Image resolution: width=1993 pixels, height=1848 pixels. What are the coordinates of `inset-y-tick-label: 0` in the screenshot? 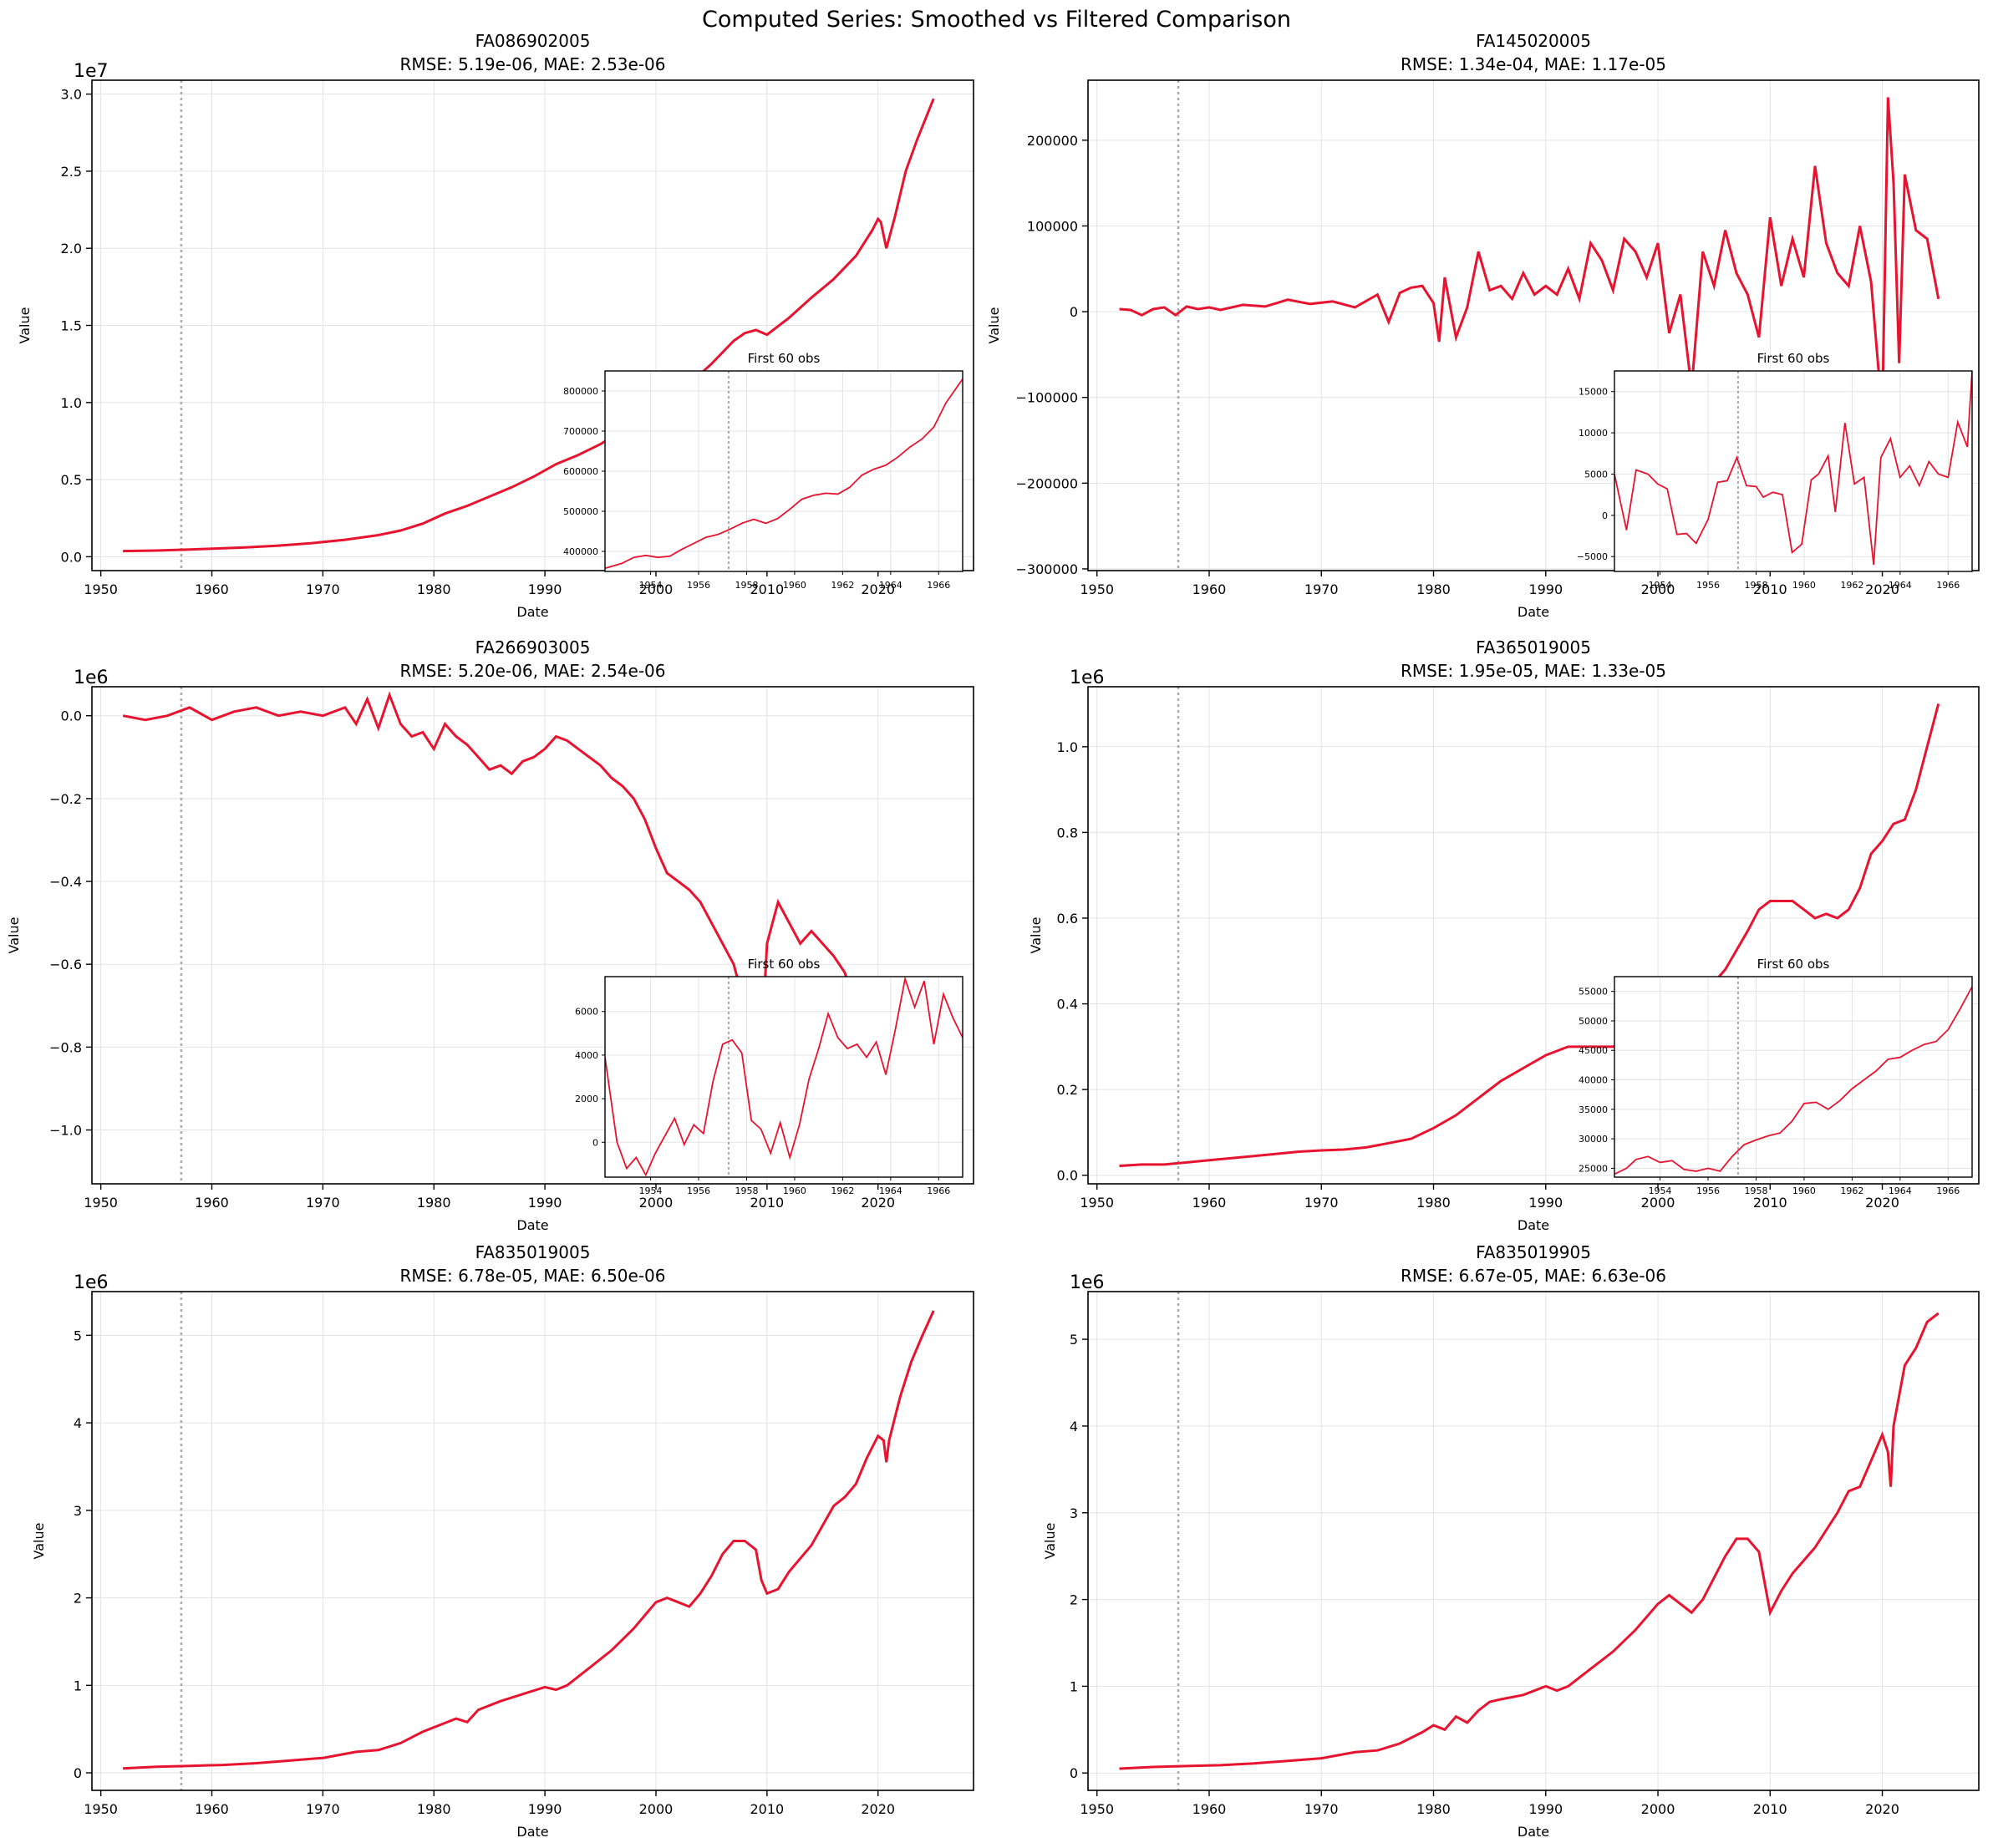 It's located at (1605, 516).